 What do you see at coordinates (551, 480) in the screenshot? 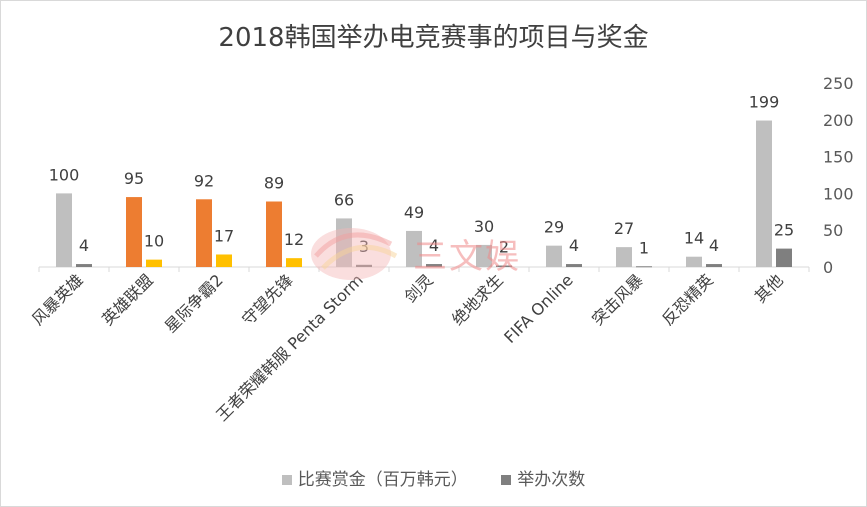
I see `legend-label-count: 举办次数` at bounding box center [551, 480].